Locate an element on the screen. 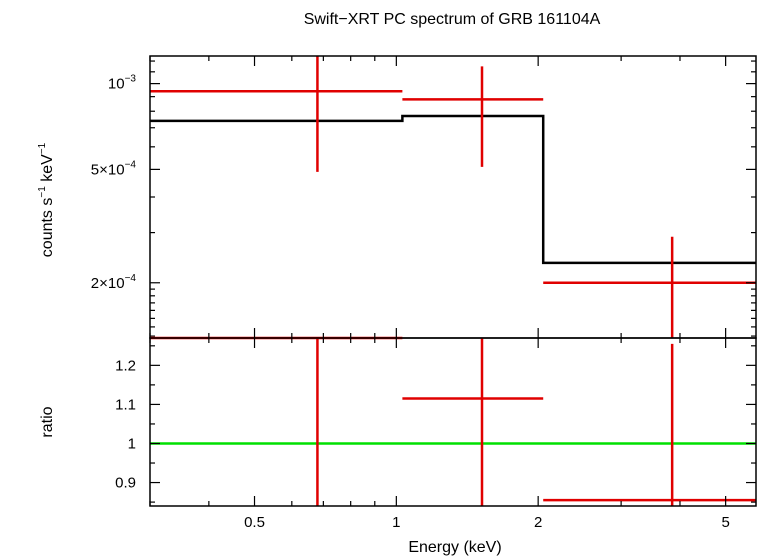  x-axis-label: Energy (keV) is located at coordinates (454, 547).